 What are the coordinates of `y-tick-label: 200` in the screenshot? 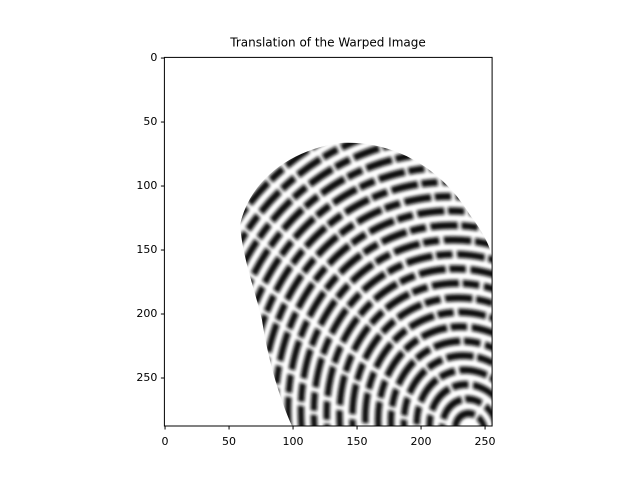 It's located at (146, 313).